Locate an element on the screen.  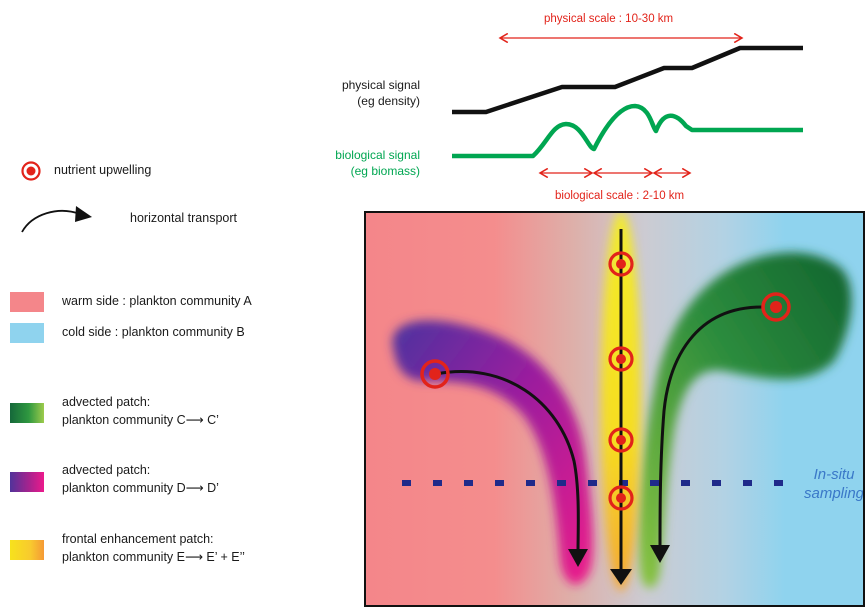
green-transport-line is located at coordinates (710, 426).